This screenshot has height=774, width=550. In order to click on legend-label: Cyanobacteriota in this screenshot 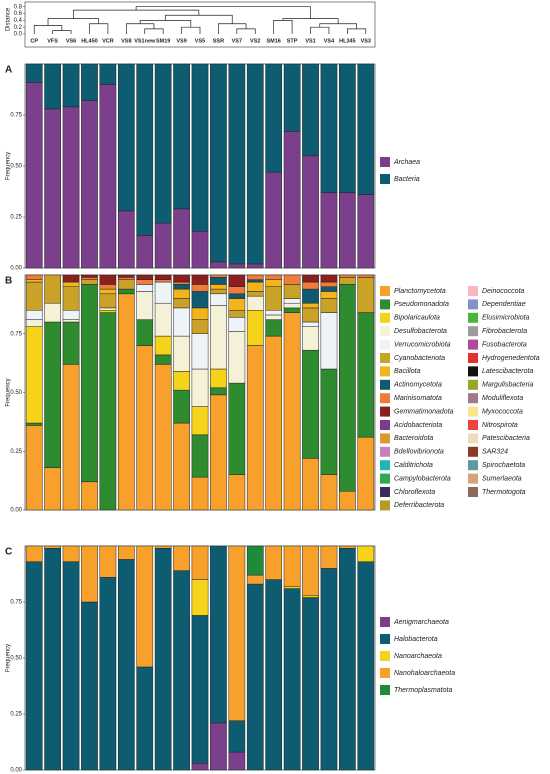, I will do `click(419, 358)`.